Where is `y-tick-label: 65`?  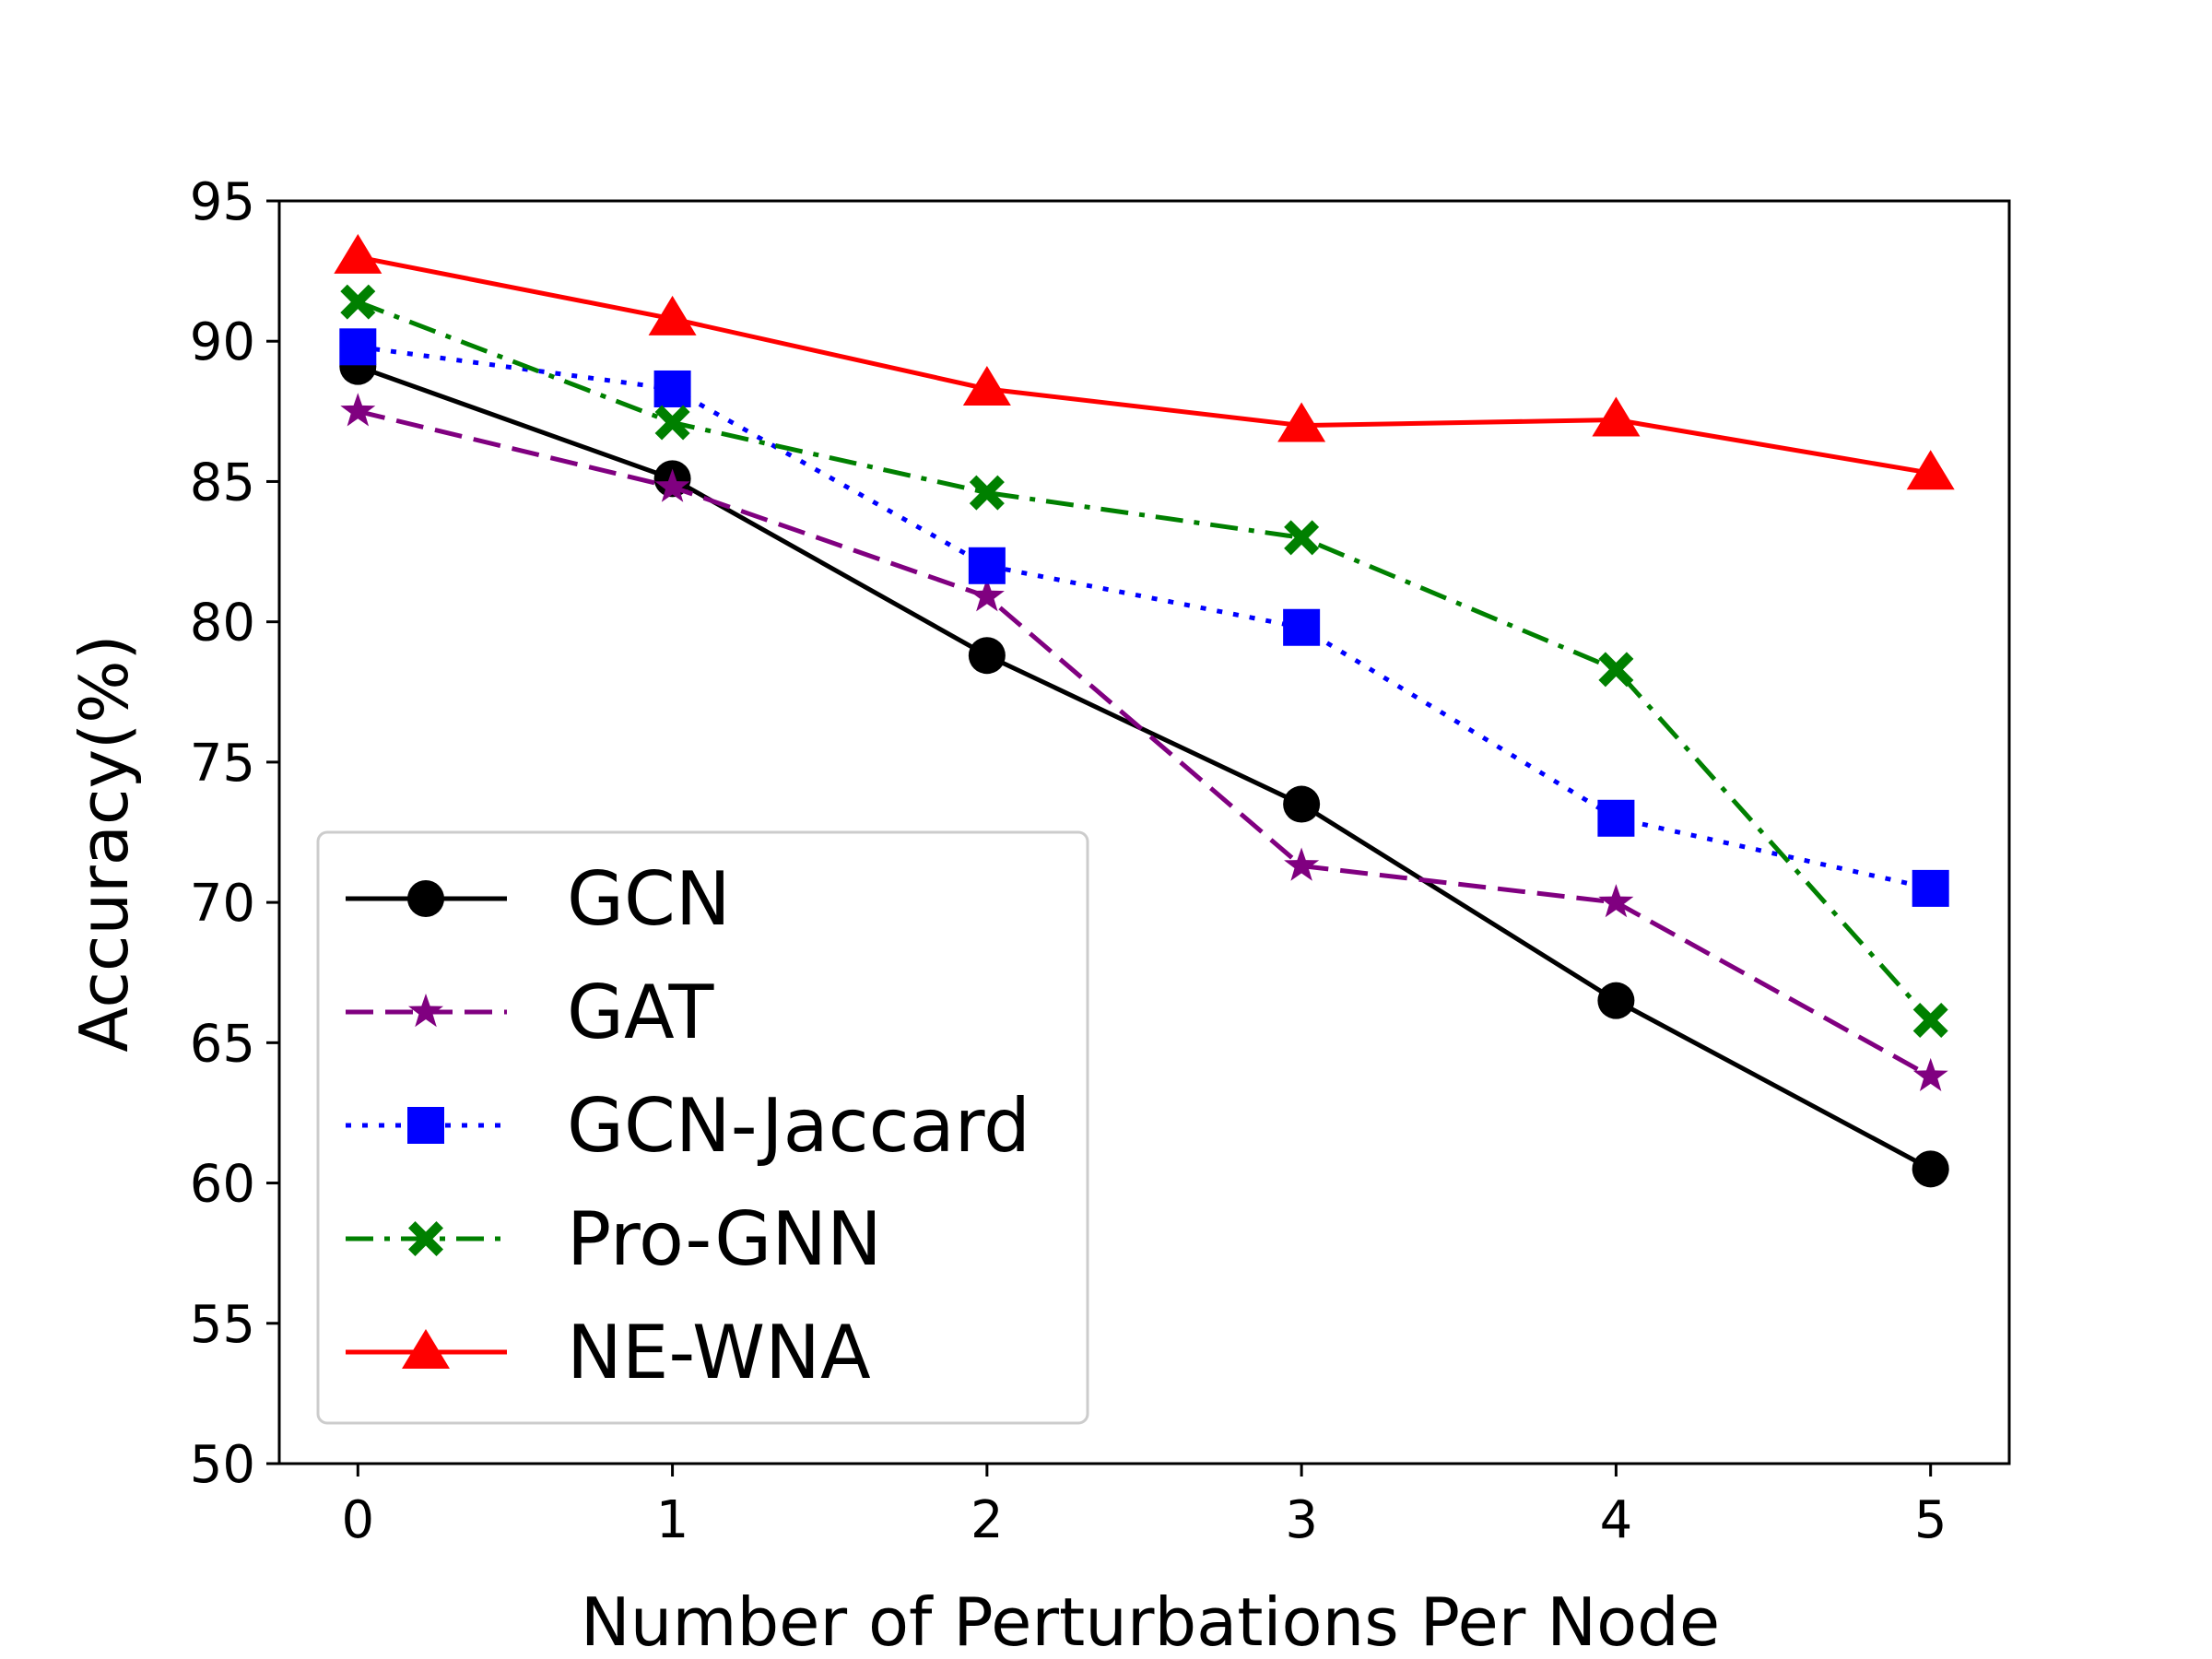 y-tick-label: 65 is located at coordinates (222, 1044).